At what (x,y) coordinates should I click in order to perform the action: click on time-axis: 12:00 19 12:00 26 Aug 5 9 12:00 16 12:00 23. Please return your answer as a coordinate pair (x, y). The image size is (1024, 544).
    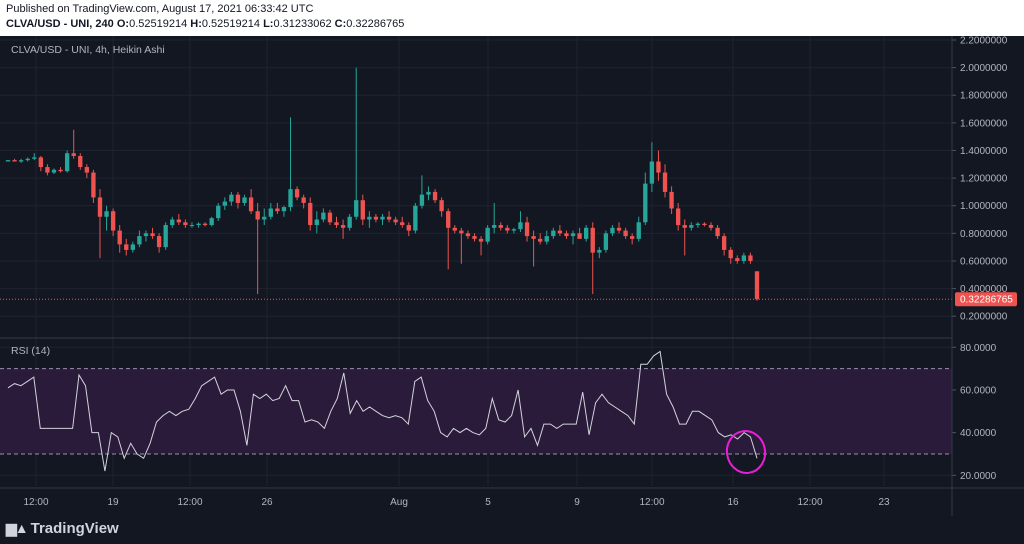
    Looking at the image, I should click on (456, 502).